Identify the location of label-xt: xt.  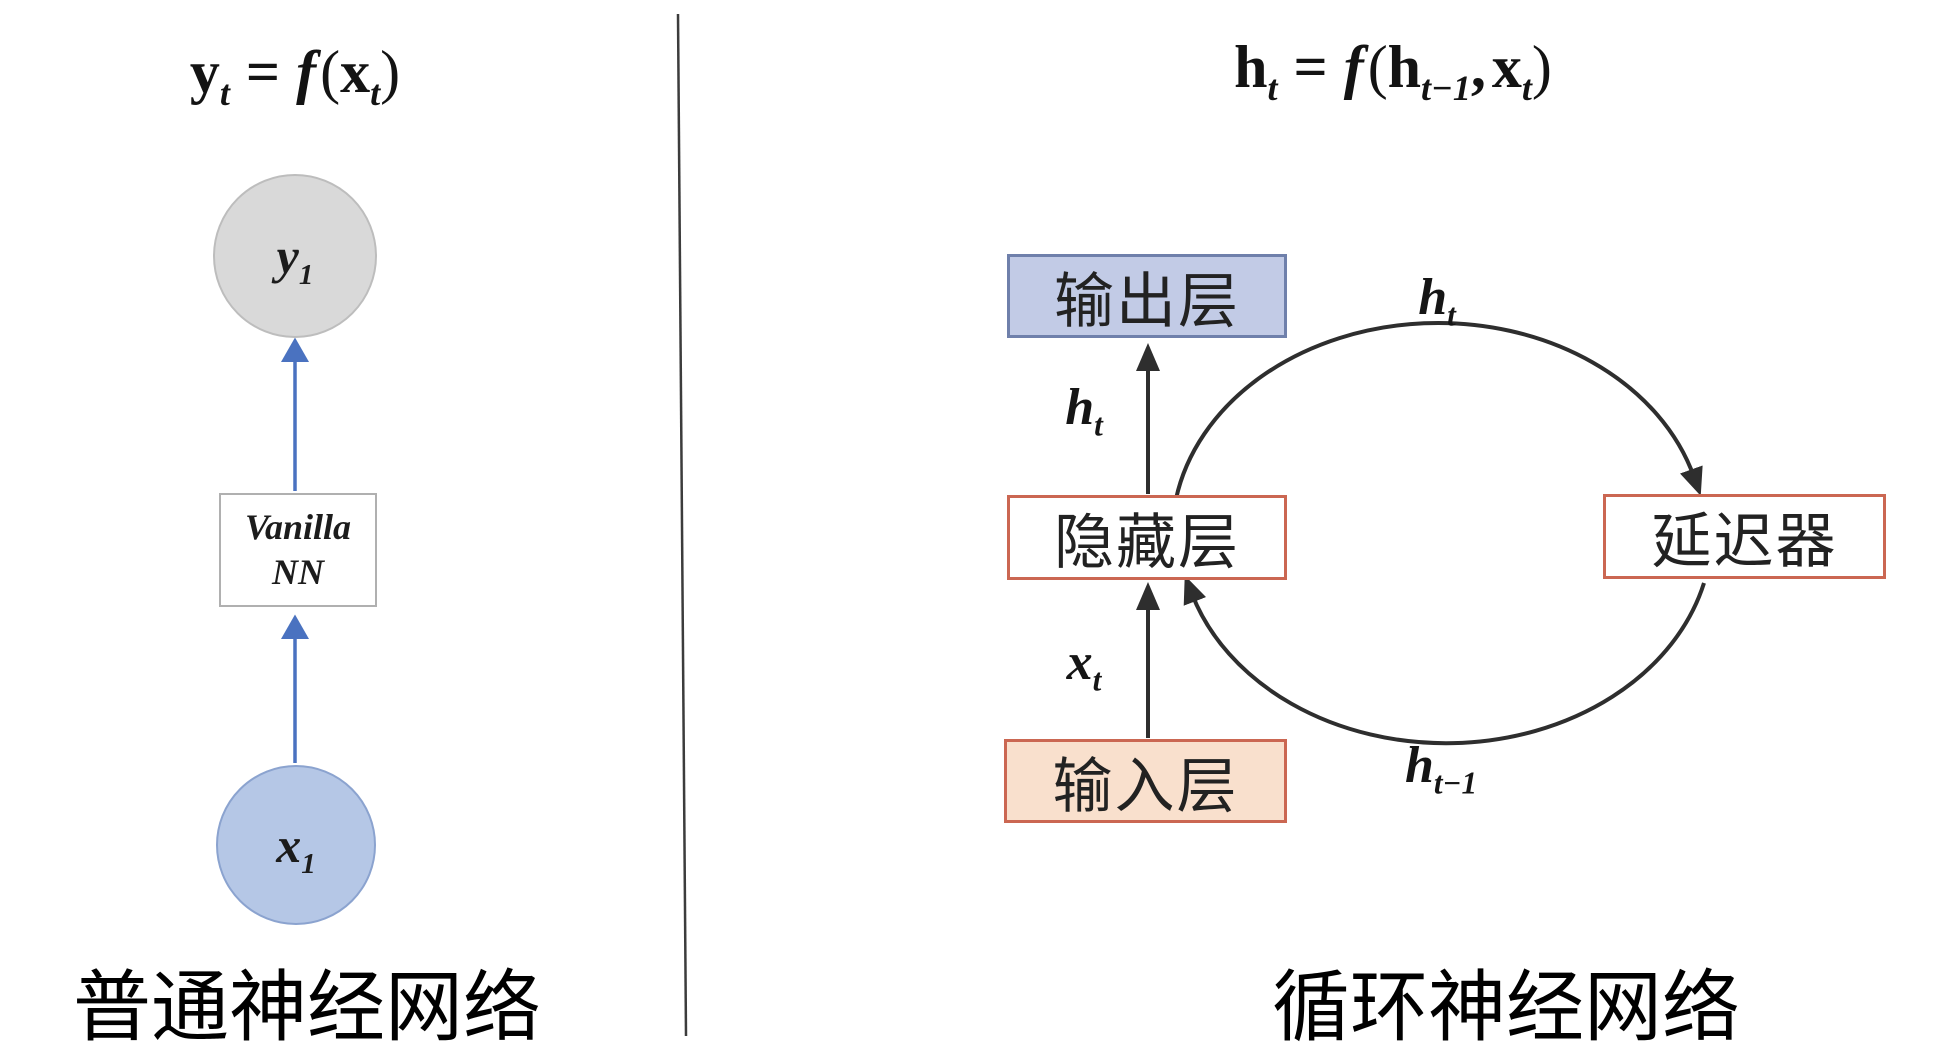
(1084, 664).